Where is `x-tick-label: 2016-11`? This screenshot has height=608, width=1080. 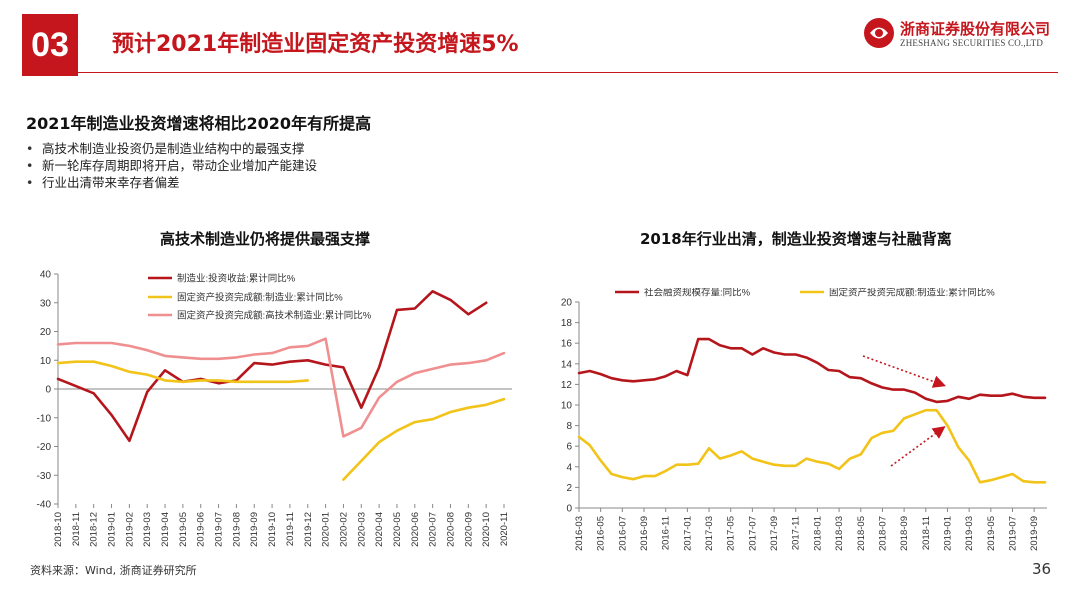
x-tick-label: 2016-11 is located at coordinates (666, 533).